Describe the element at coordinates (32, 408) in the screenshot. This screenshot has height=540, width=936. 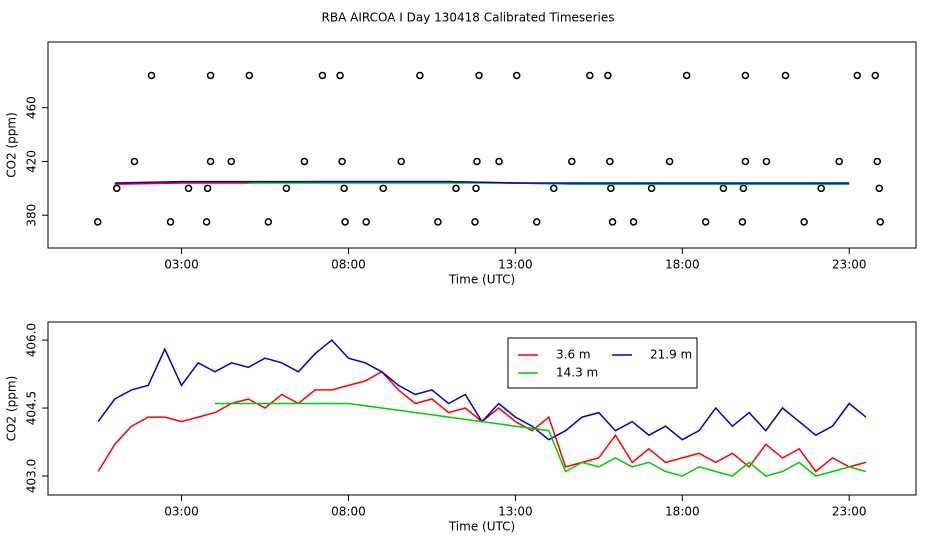
I see `y-tick-label: 404.5` at that location.